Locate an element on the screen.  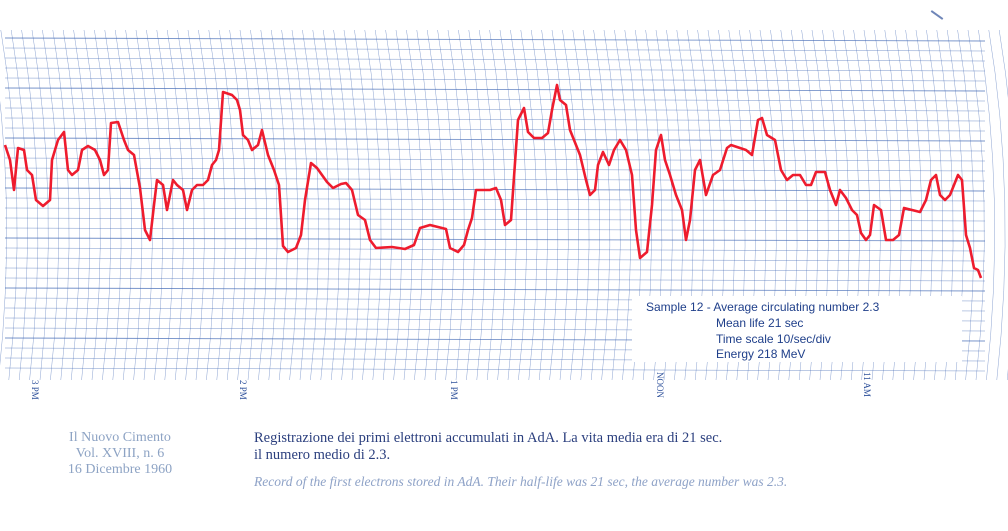
journal-volume: Vol. XVIII, n. 6 is located at coordinates (120, 453).